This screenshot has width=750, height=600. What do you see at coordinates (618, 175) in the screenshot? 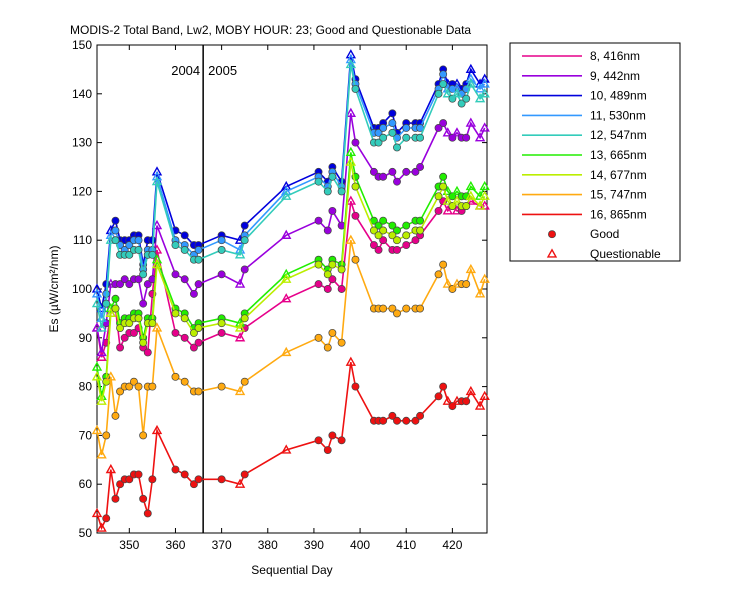
I see `legend-label: 14, 677nm` at bounding box center [618, 175].